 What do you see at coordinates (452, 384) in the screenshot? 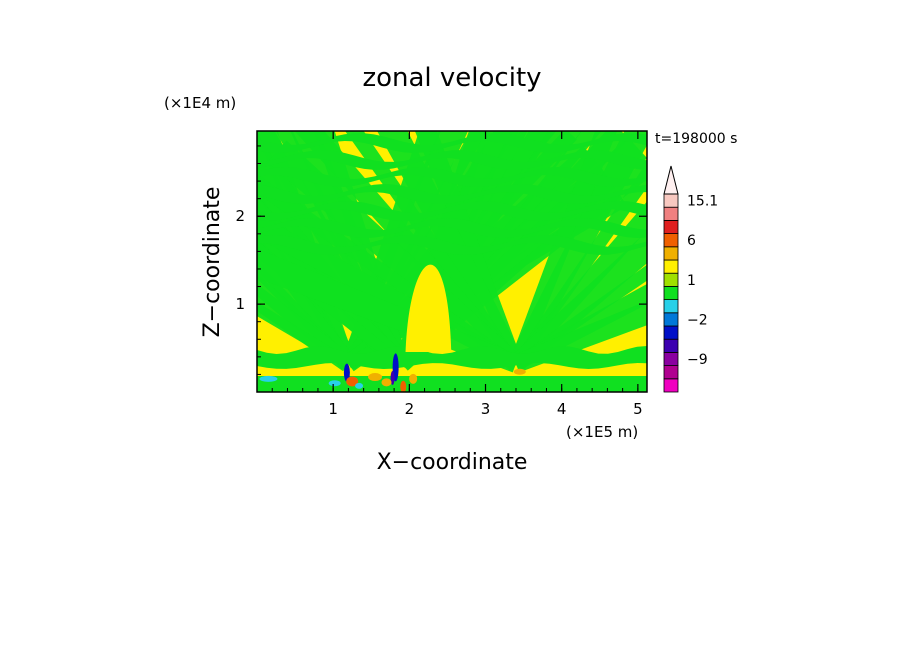
I see `surface-layer` at bounding box center [452, 384].